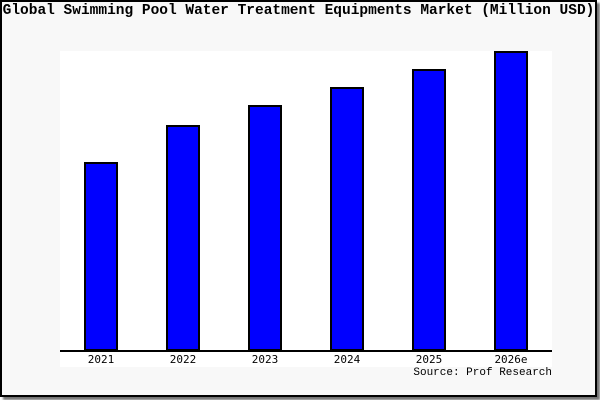 The width and height of the screenshot is (600, 400). I want to click on x-tick-label-2026e: 2026e, so click(511, 359).